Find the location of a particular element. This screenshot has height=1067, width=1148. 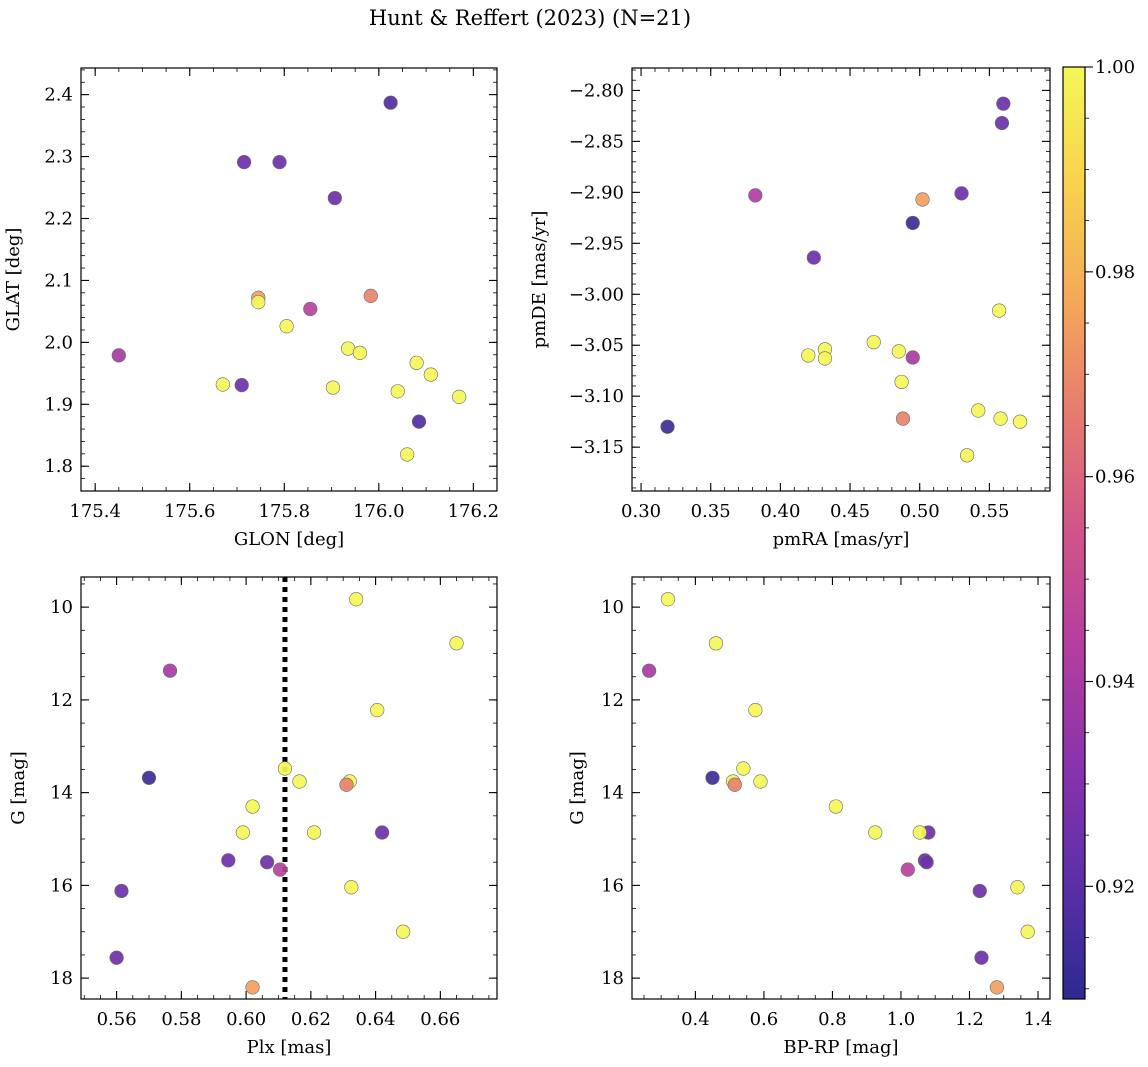

y-tick-label: 2.0 is located at coordinates (58, 342).